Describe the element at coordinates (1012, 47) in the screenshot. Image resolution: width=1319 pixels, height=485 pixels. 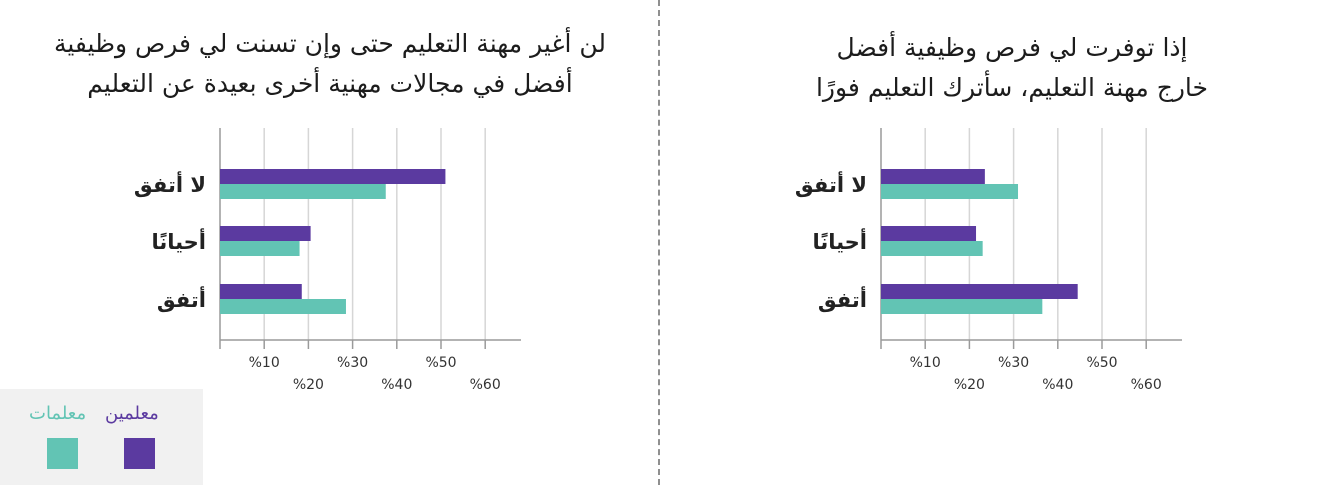
I see `chart-title-right-line-1: إذا توفرت لي فرص وظيفية أفضل` at that location.